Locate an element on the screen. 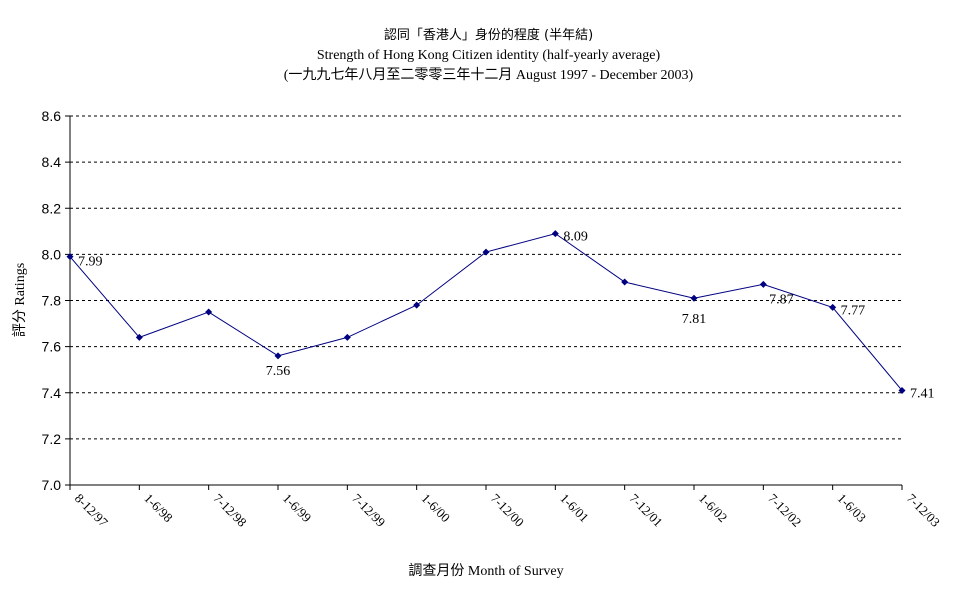  data-label: 7.41 is located at coordinates (922, 393).